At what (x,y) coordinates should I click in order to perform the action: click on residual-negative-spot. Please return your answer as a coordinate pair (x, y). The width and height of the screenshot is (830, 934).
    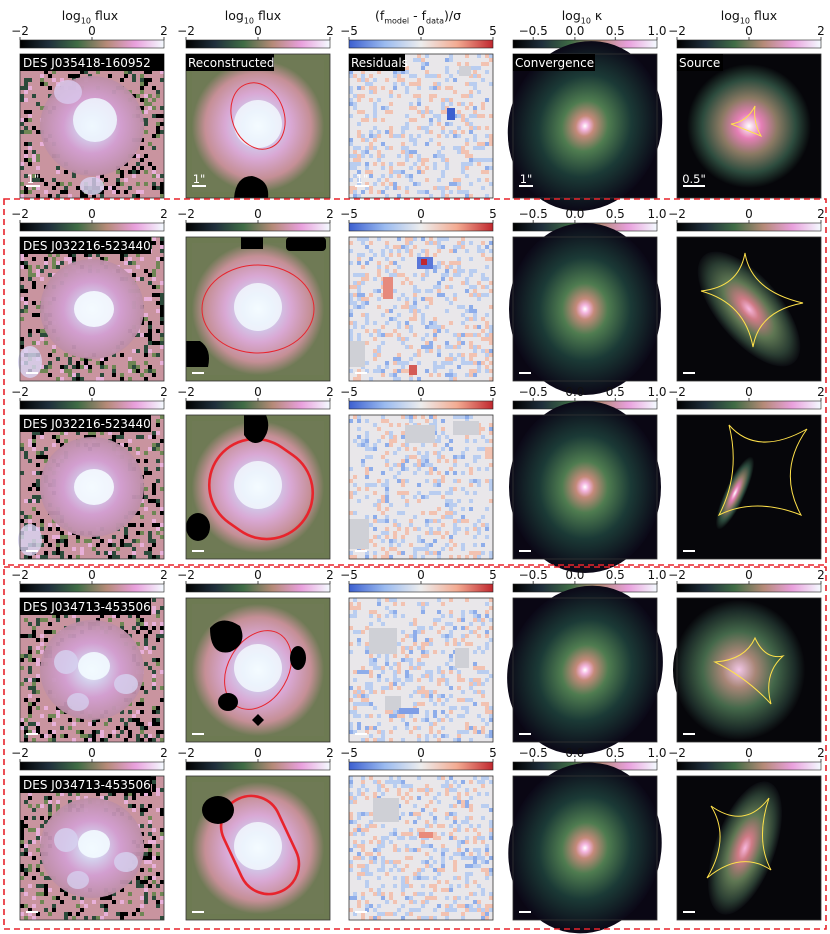
    Looking at the image, I should click on (451, 114).